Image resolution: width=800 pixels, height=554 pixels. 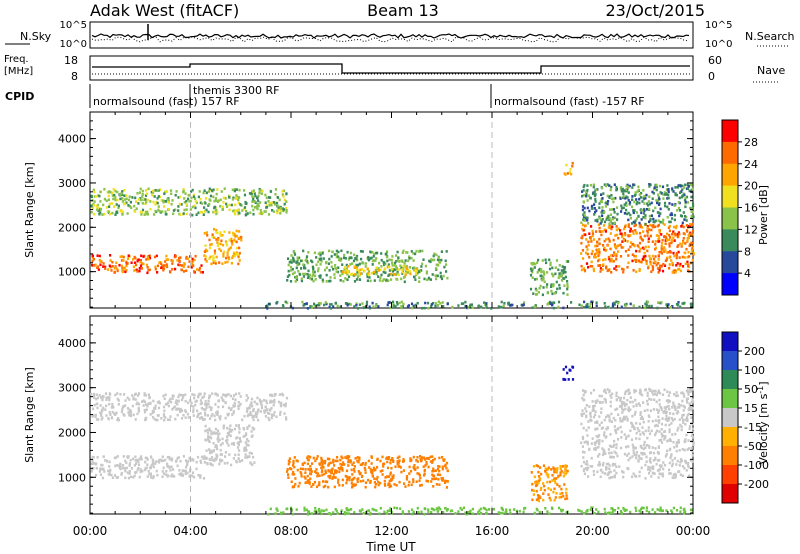 I want to click on colorbar-tick-label: 15, so click(x=751, y=408).